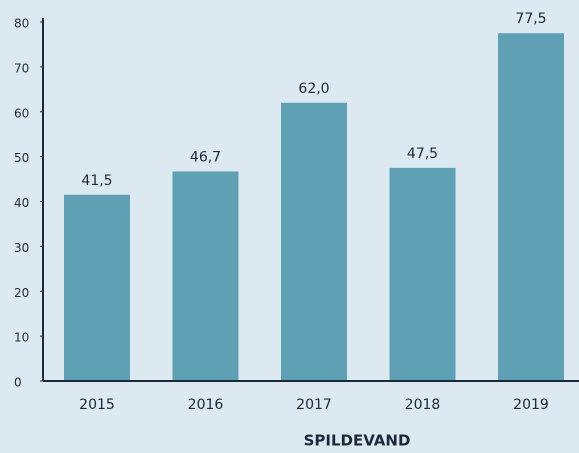 Image resolution: width=579 pixels, height=453 pixels. I want to click on y-tick-label: 0, so click(18, 383).